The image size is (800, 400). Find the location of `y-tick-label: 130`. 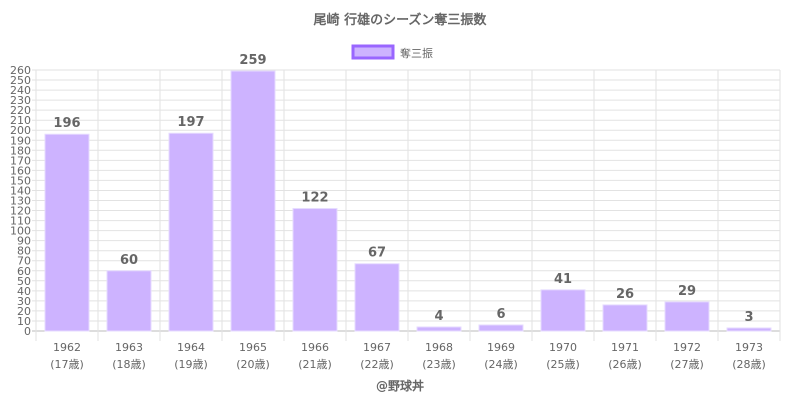

y-tick-label: 130 is located at coordinates (20, 201).